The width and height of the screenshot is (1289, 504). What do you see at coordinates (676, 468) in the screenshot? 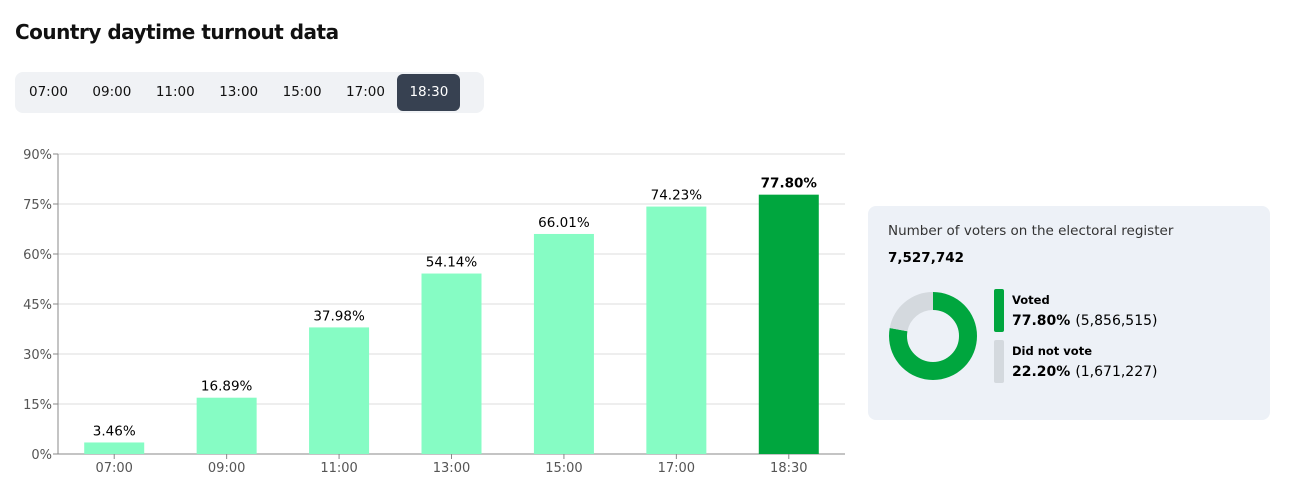
I see `x-tick-label: 17:00` at bounding box center [676, 468].